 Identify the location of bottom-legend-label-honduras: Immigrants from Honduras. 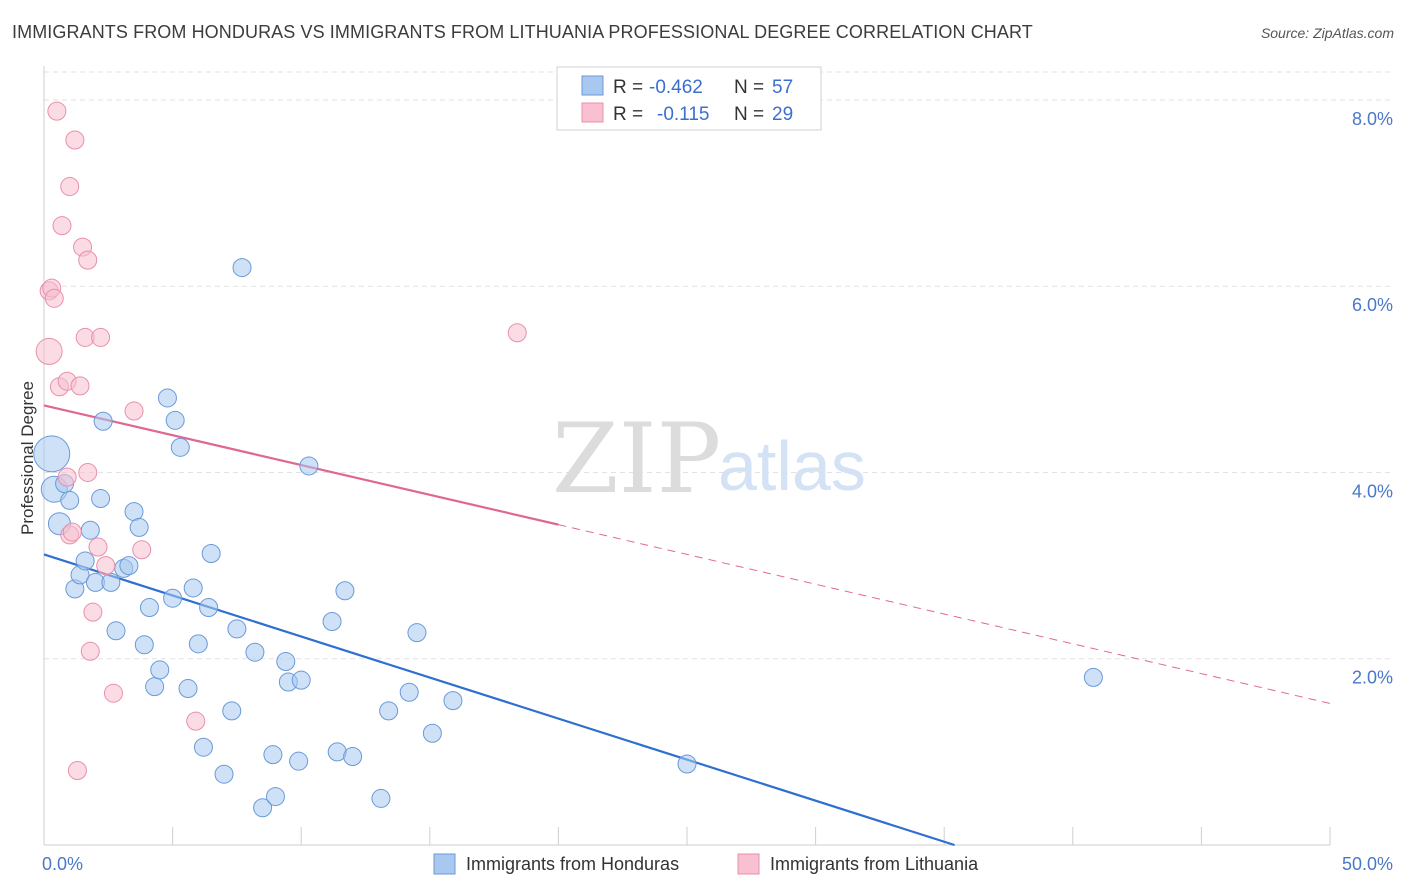
(572, 864).